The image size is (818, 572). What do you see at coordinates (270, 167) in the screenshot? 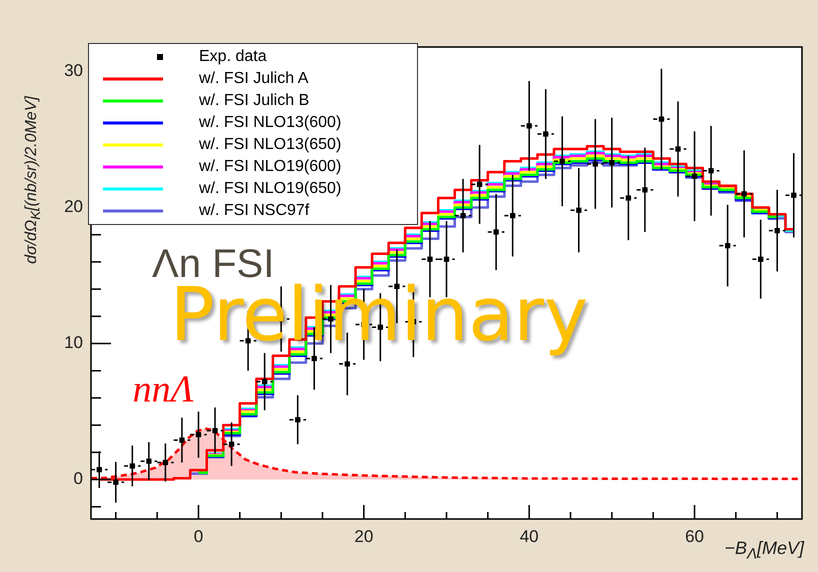
I see `legend-label: w/. FSI NLO19(600)` at bounding box center [270, 167].